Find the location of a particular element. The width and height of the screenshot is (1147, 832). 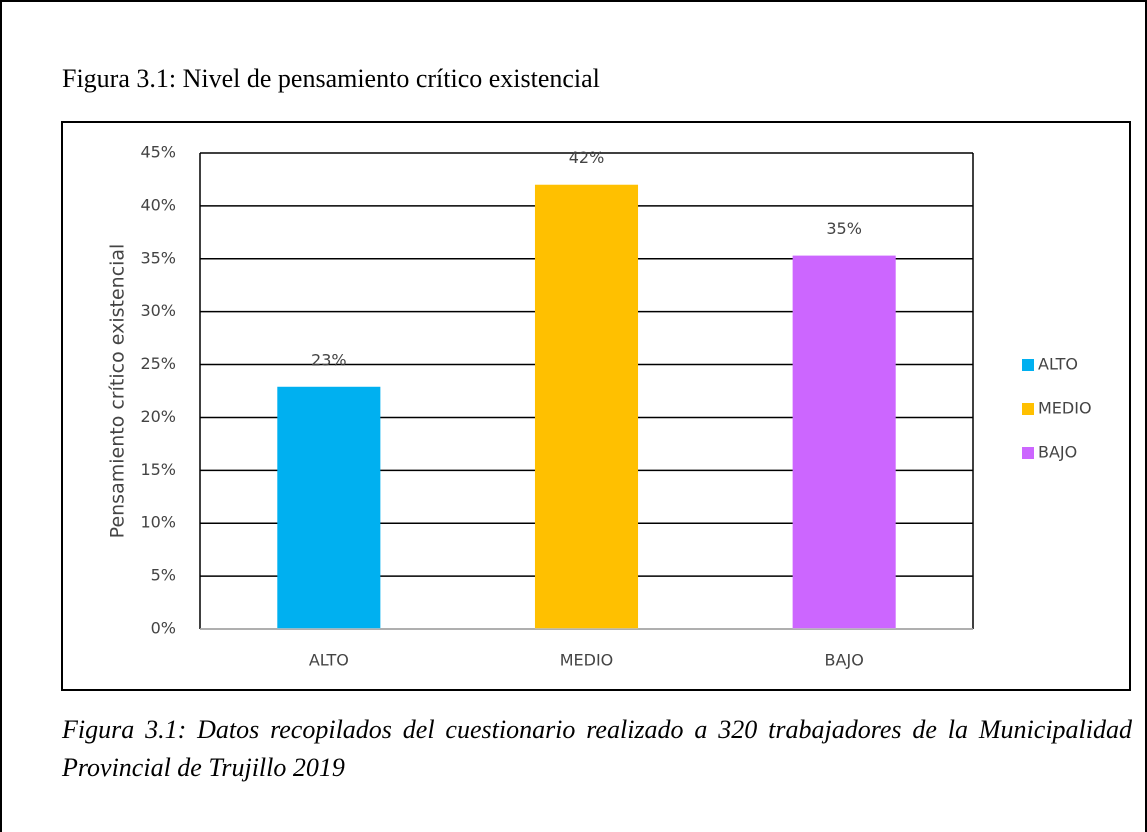

y-tick-label: 0% is located at coordinates (163, 628).